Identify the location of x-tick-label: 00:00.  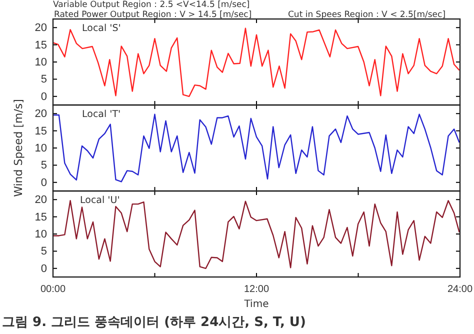
(53, 290).